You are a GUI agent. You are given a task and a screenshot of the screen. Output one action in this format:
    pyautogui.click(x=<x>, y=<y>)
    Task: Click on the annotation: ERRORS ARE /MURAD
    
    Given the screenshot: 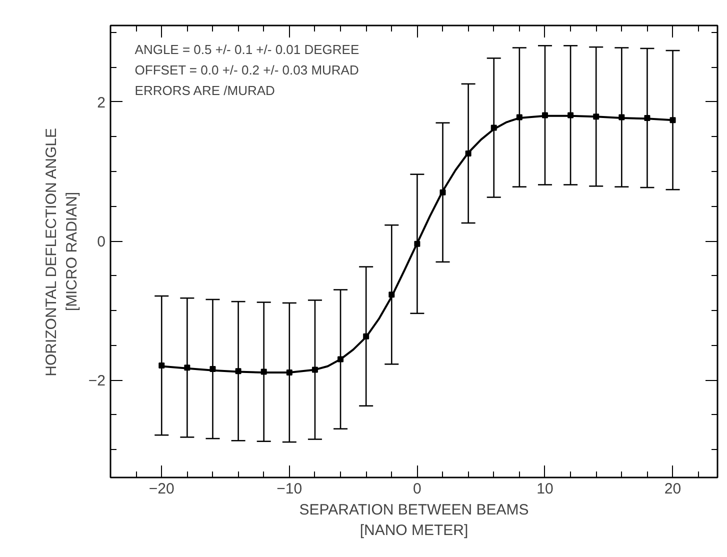 What is the action you would take?
    pyautogui.click(x=204, y=90)
    